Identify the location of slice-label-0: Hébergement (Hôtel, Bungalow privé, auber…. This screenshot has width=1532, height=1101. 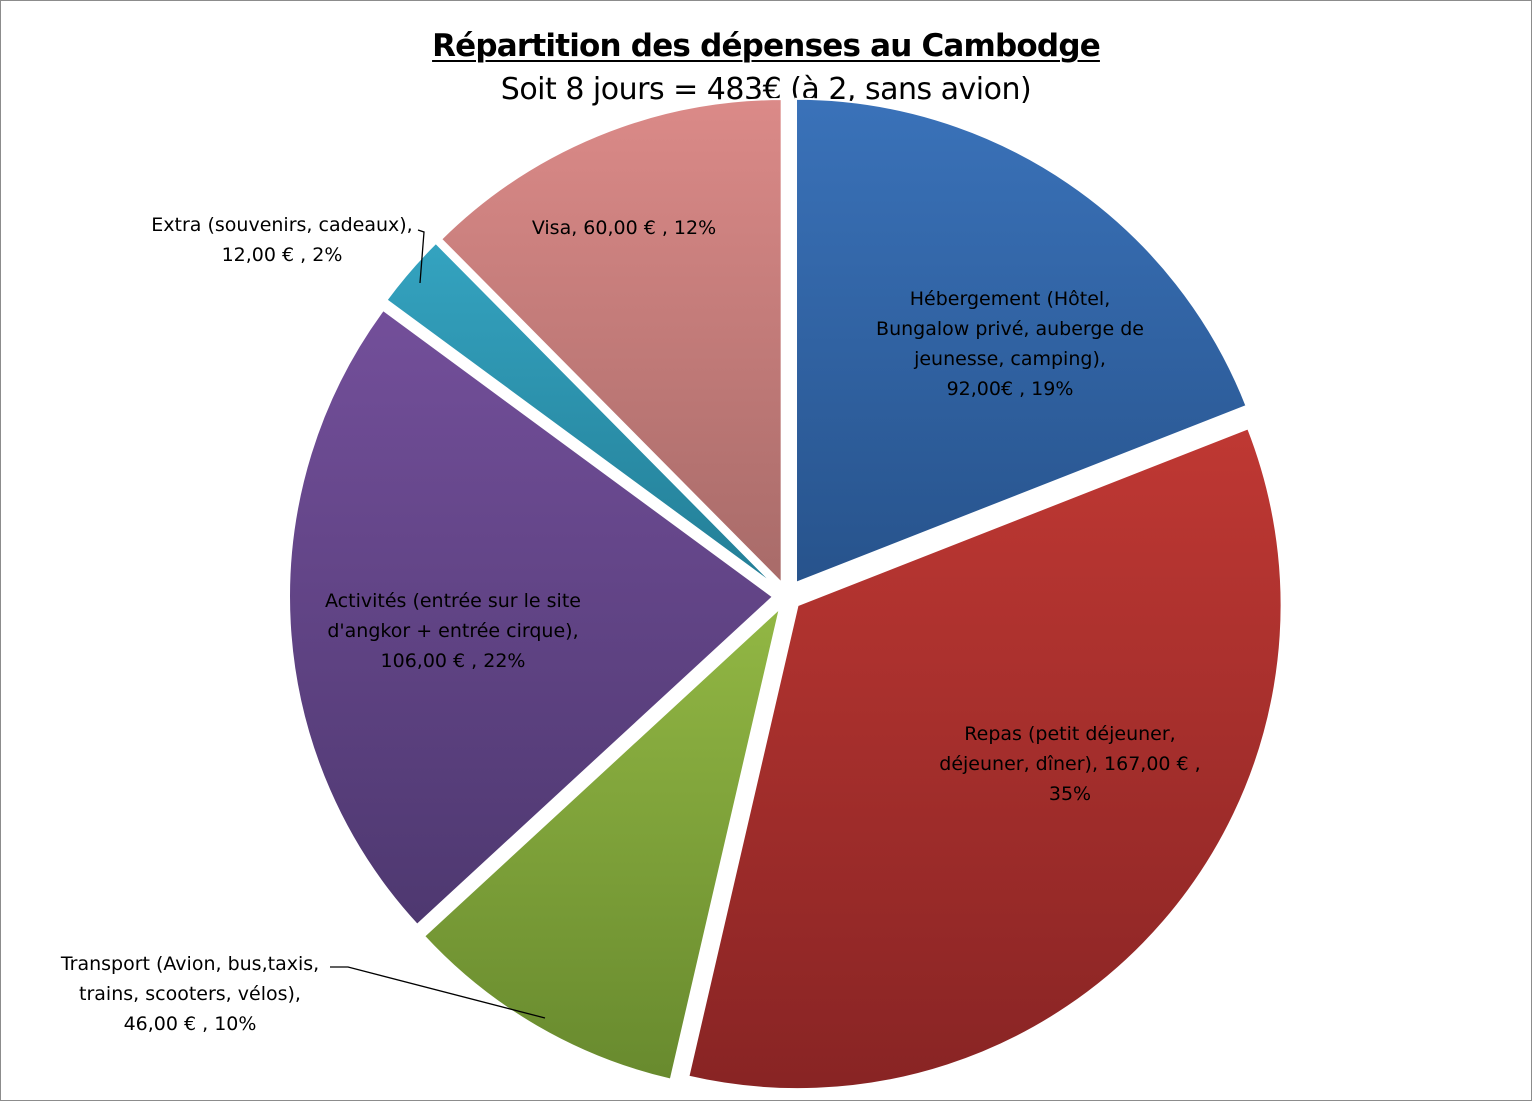
(1010, 344).